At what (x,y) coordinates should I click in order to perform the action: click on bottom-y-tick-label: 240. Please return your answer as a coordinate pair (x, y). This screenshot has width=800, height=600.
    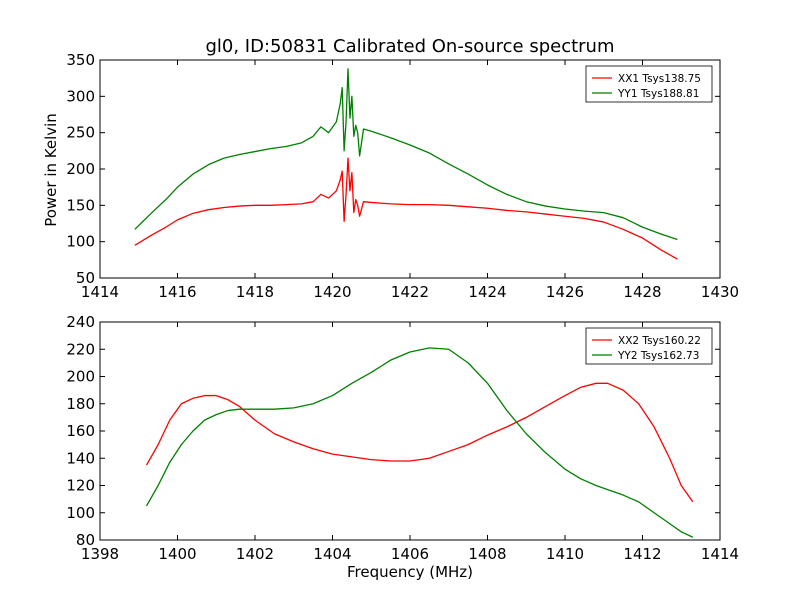
    Looking at the image, I should click on (80, 322).